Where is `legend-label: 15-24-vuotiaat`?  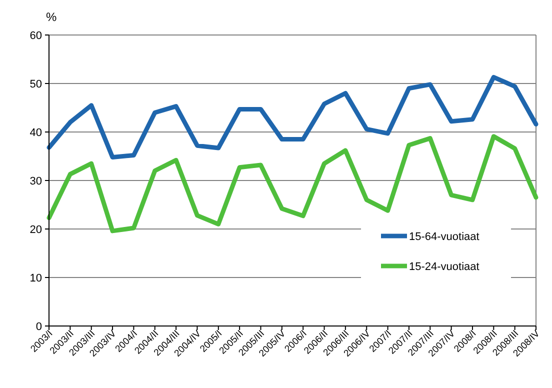 legend-label: 15-24-vuotiaat is located at coordinates (444, 267).